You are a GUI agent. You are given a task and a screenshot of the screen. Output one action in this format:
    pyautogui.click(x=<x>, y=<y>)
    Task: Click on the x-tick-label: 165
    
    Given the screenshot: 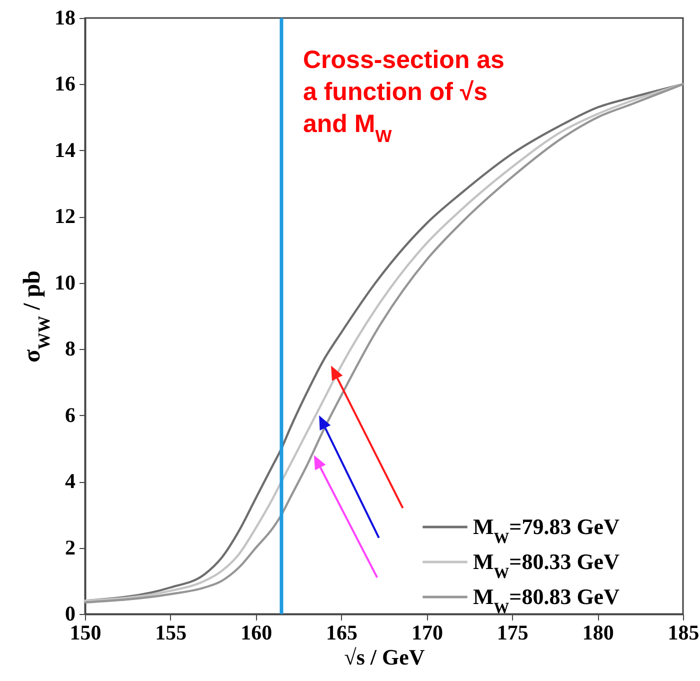 What is the action you would take?
    pyautogui.click(x=342, y=632)
    